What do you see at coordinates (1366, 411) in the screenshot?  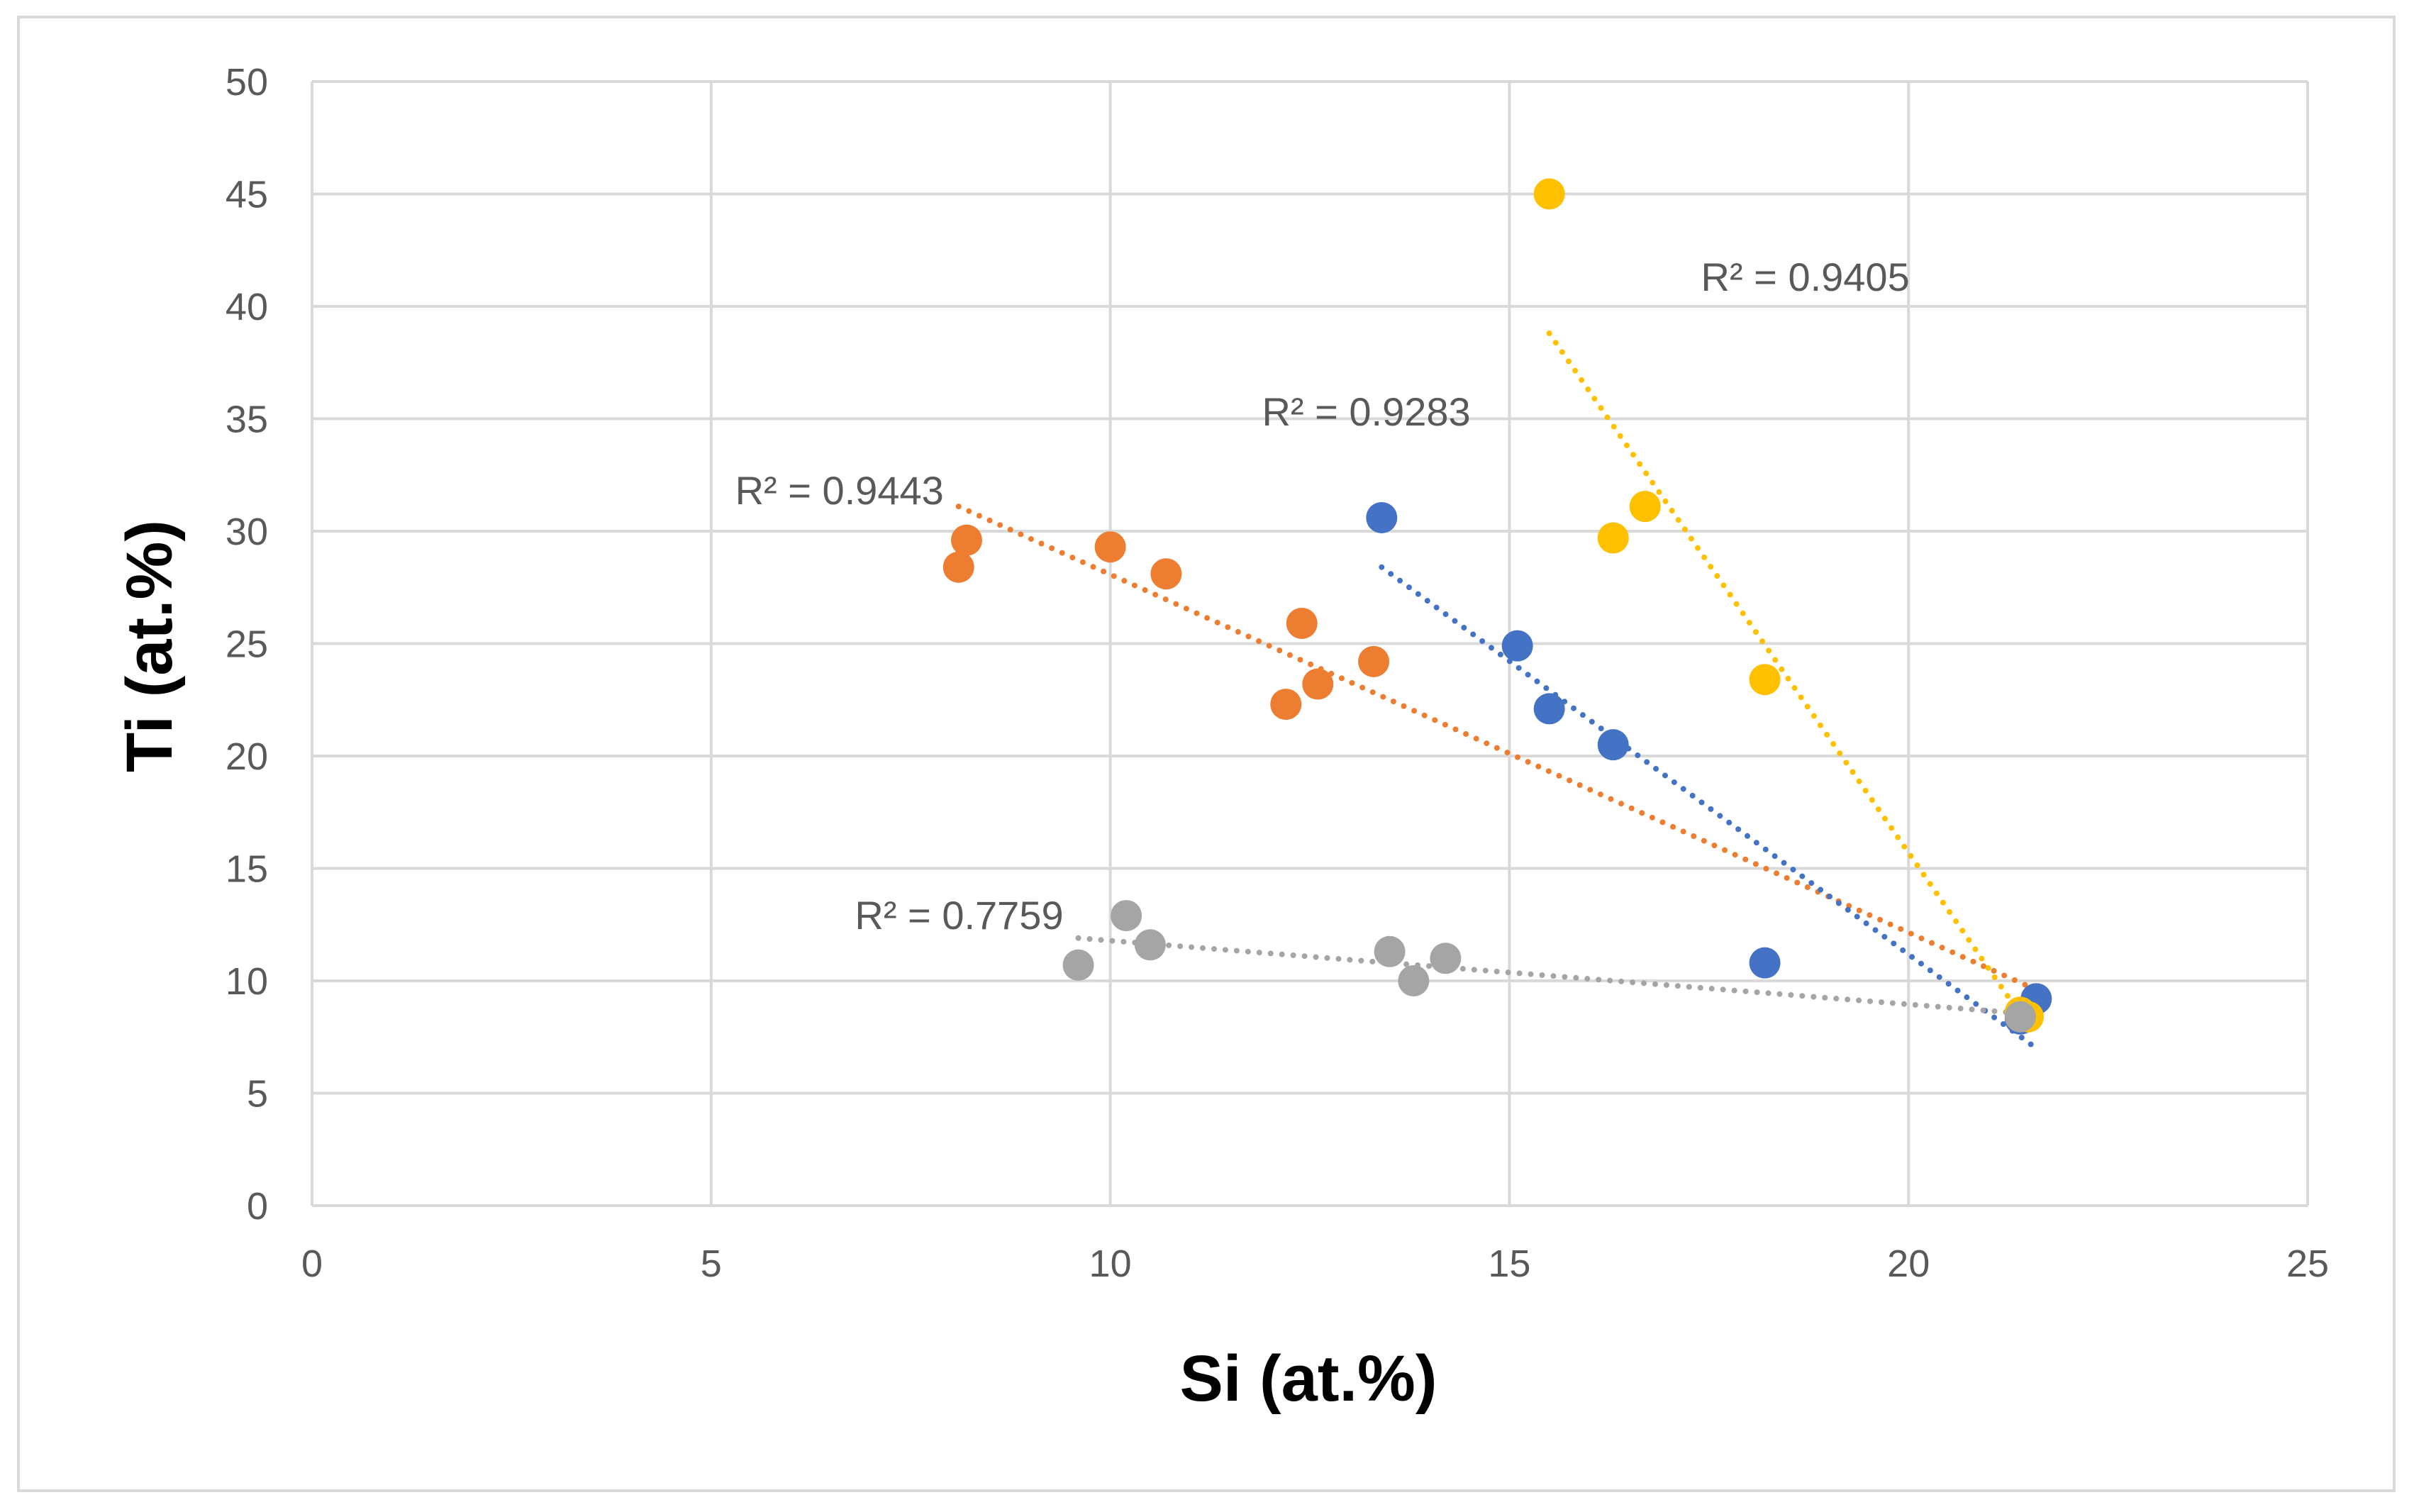 I see `r2-label-blue: R² = 0.9283` at bounding box center [1366, 411].